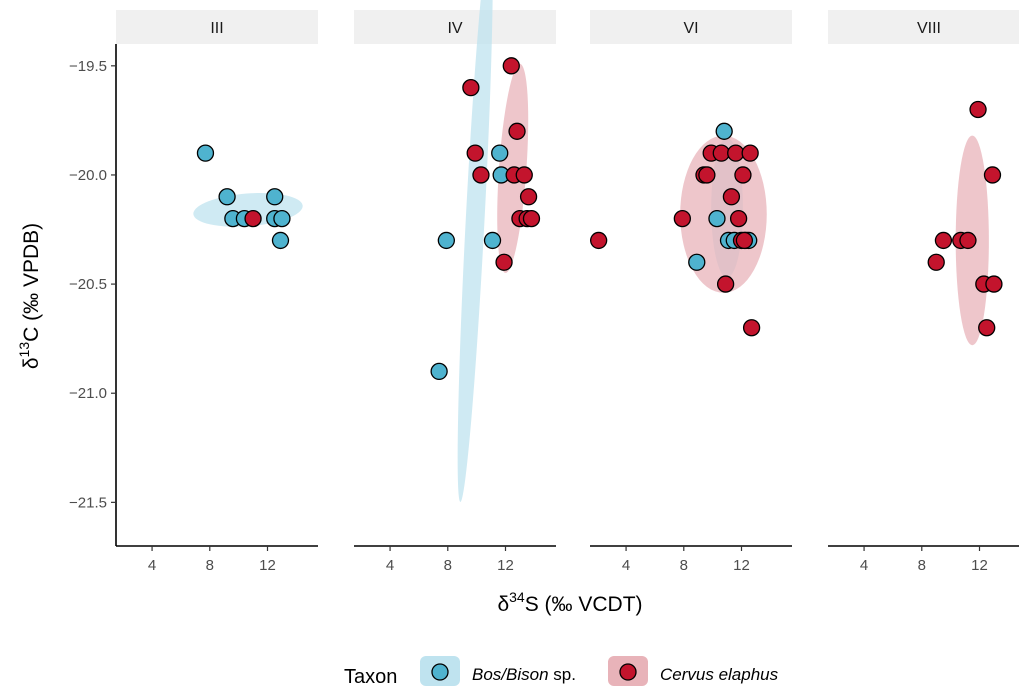 Image resolution: width=1019 pixels, height=688 pixels. I want to click on facet-strip-VIII, so click(923, 27).